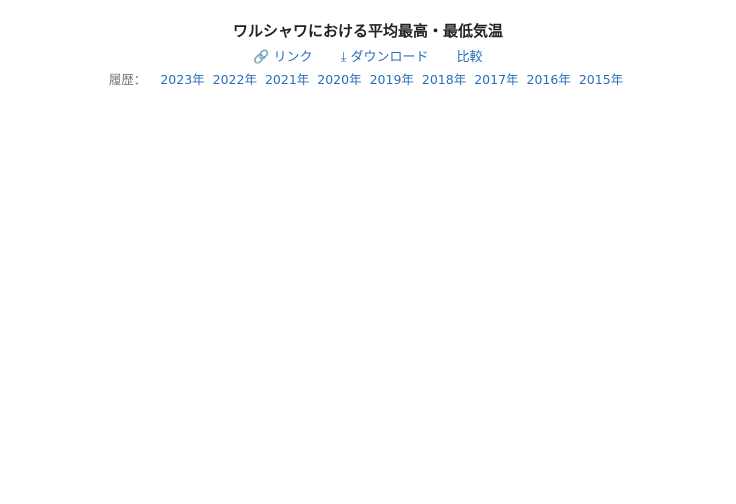  I want to click on y-tick-label-right: 15°C, so click(719, 270).